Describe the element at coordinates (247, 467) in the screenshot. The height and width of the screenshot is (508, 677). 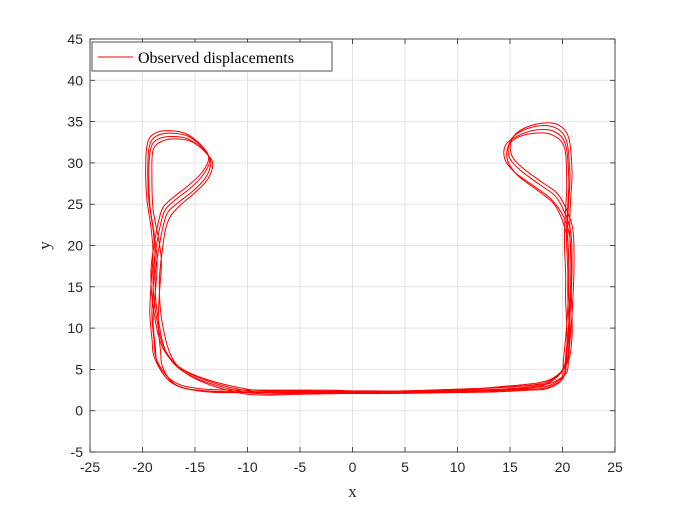
I see `x-tick-label: -10` at that location.